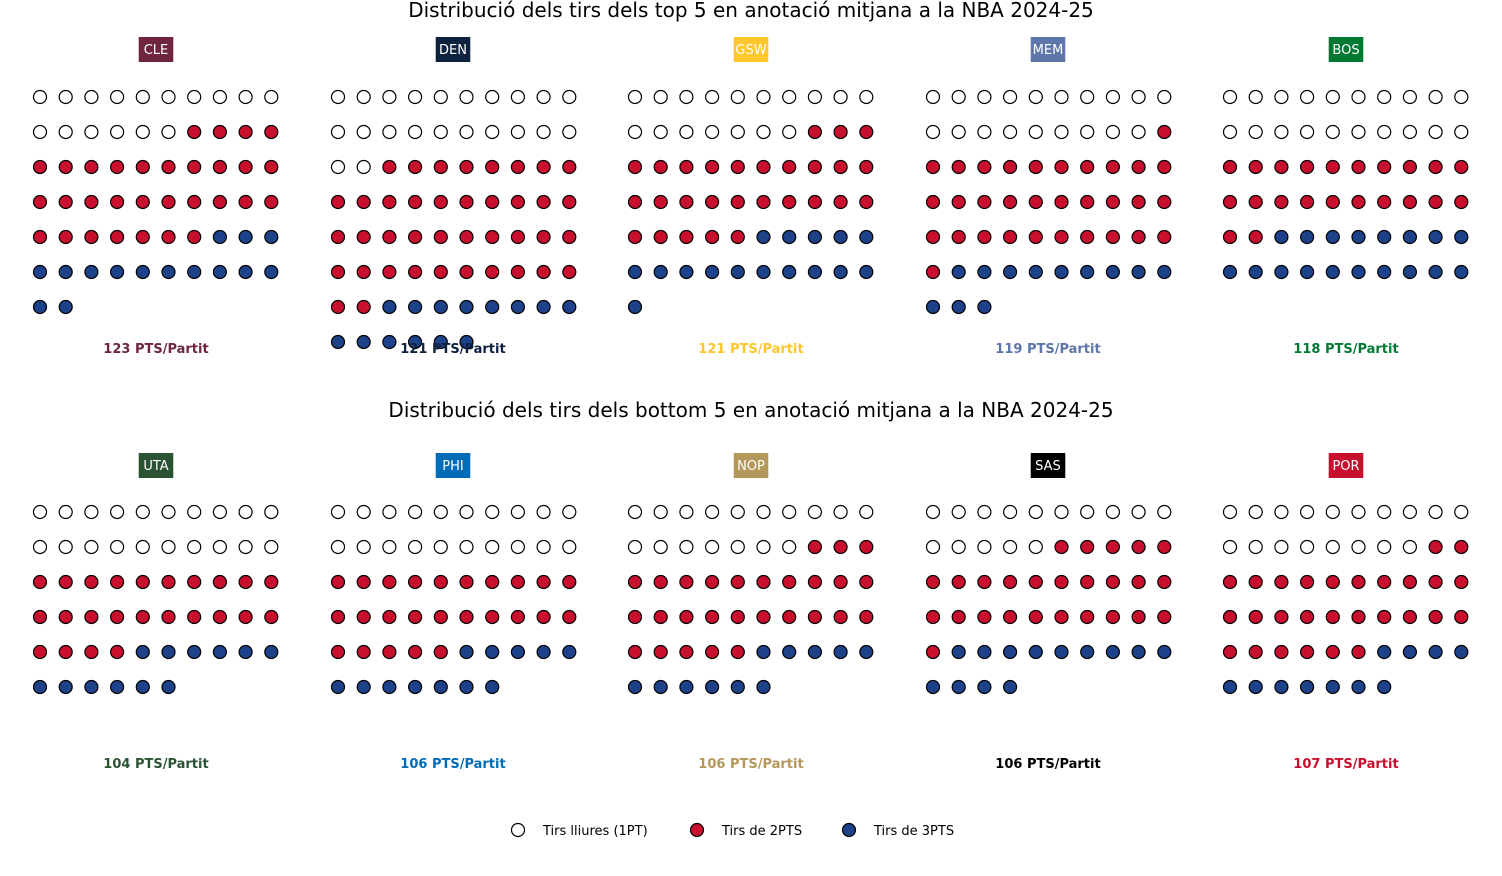 The image size is (1502, 876). What do you see at coordinates (1345, 349) in the screenshot?
I see `points-per-game-label: 118 PTS/Partit` at bounding box center [1345, 349].